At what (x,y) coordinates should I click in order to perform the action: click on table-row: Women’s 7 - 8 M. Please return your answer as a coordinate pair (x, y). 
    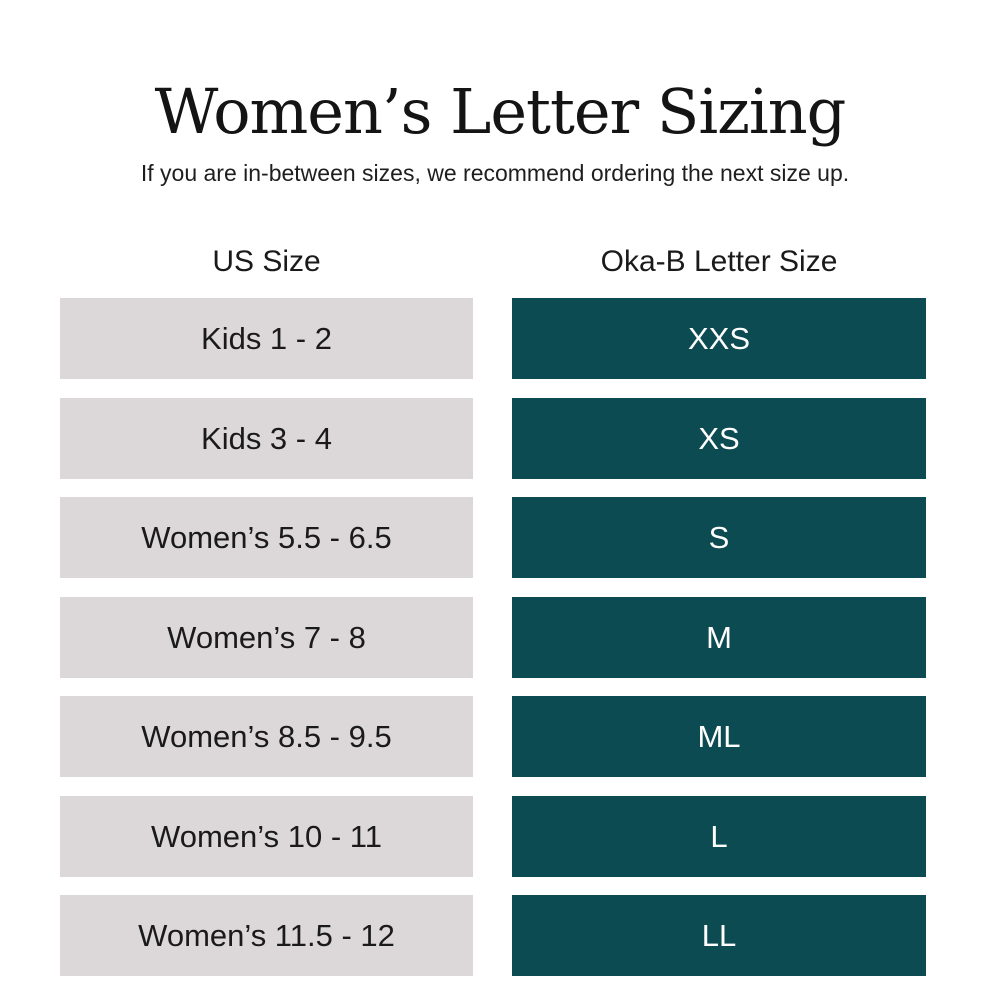
    Looking at the image, I should click on (500, 637).